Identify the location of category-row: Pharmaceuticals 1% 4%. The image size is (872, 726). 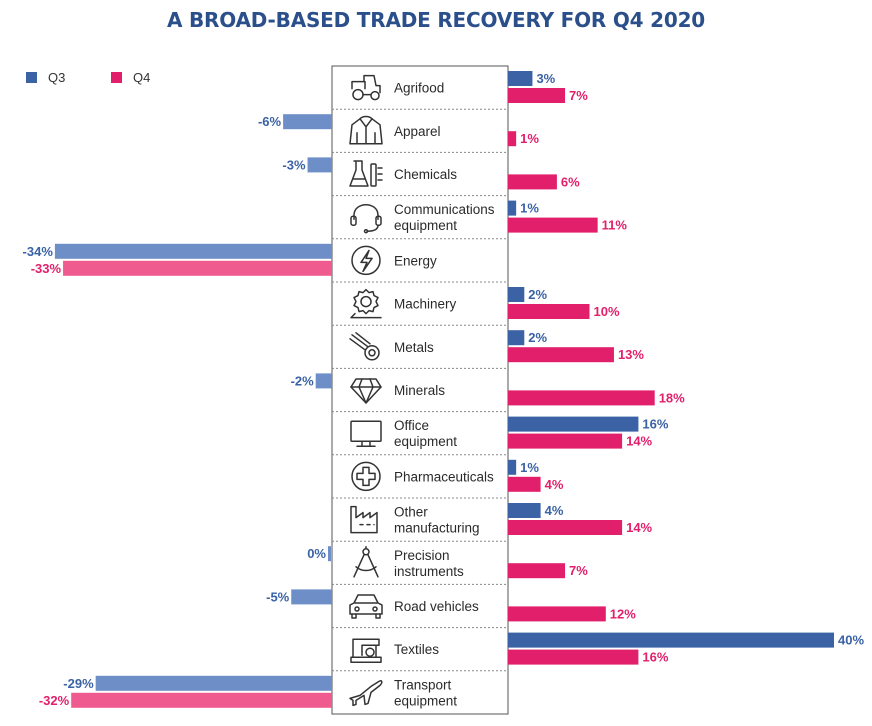
(457, 475).